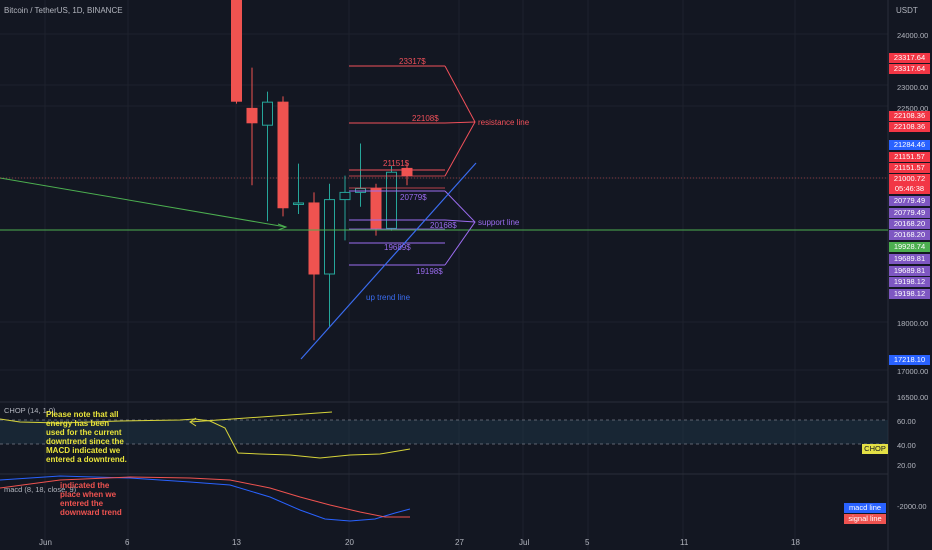  I want to click on green-arrow-head, so click(282, 227).